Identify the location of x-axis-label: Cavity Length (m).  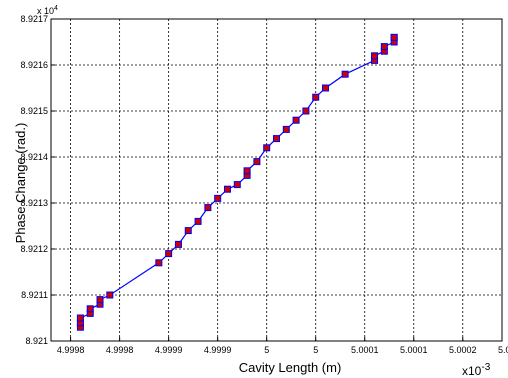
(290, 367).